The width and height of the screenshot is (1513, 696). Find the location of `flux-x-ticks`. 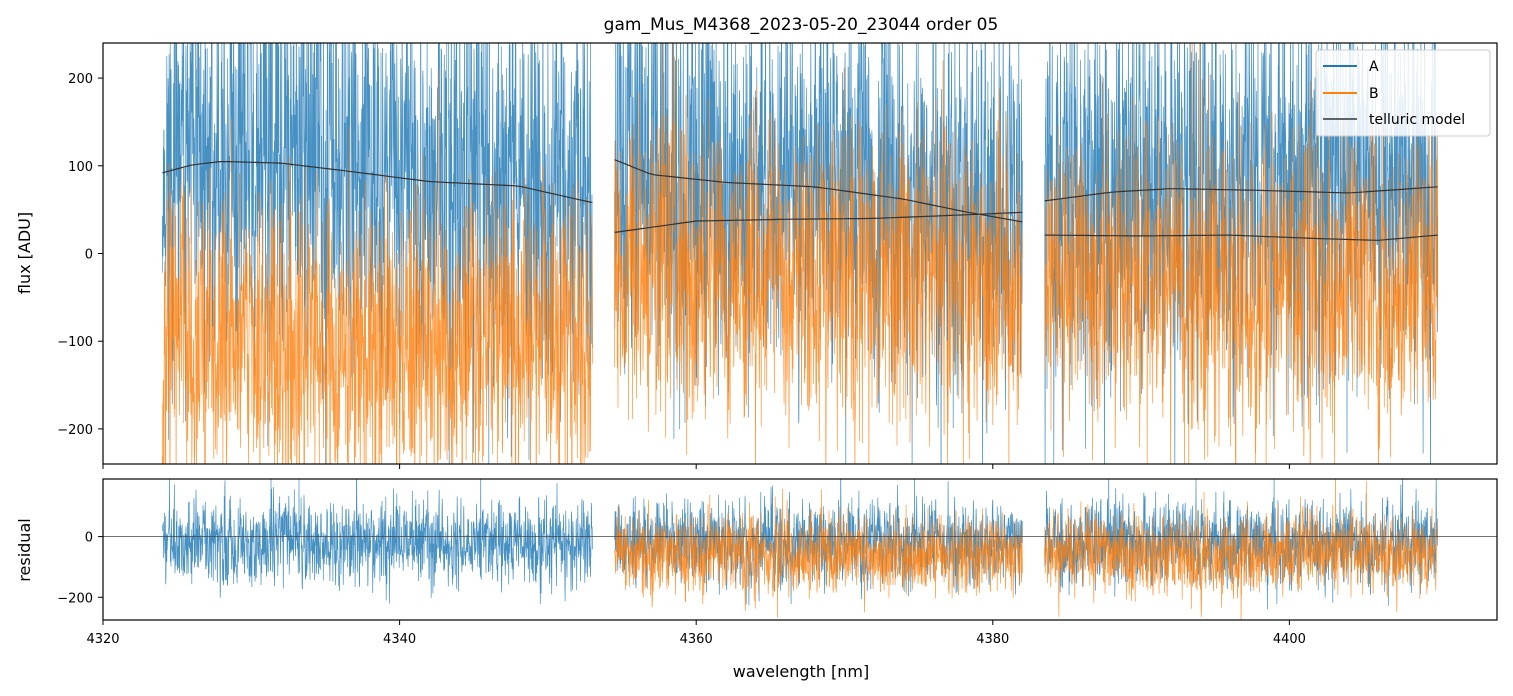

flux-x-ticks is located at coordinates (696, 466).